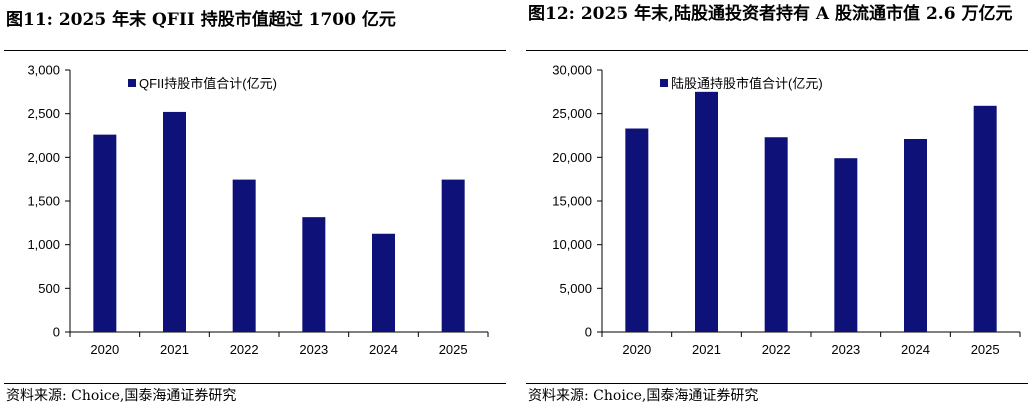 The image size is (1032, 410). Describe the element at coordinates (43, 70) in the screenshot. I see `y-tick-label: 3,000` at that location.